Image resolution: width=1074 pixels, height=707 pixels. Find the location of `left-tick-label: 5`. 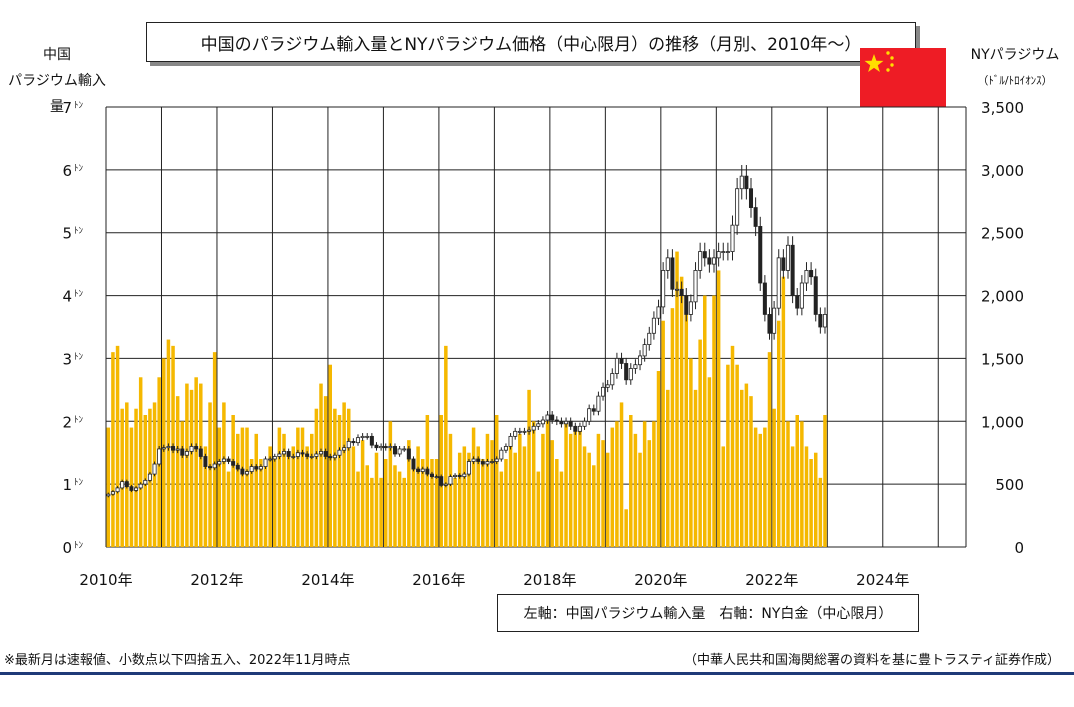

left-tick-label: 5 is located at coordinates (67, 234).